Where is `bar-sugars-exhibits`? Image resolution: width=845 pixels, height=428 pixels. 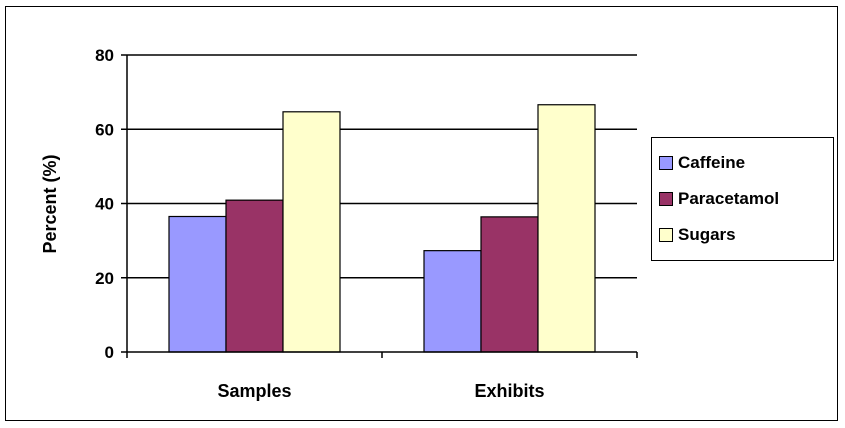 bar-sugars-exhibits is located at coordinates (566, 228).